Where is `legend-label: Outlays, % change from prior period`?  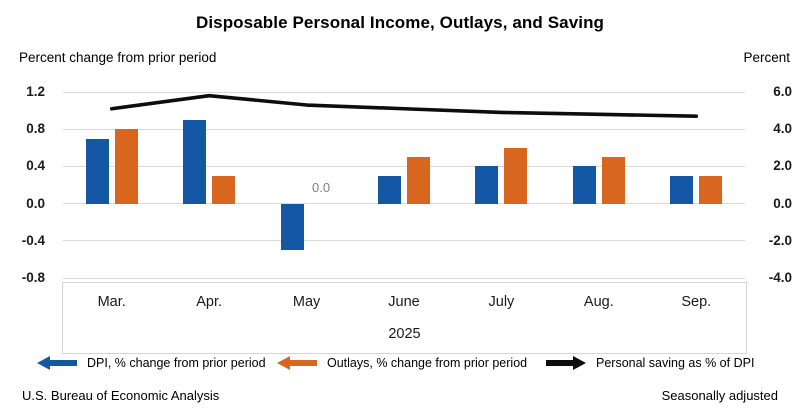
legend-label: Outlays, % change from prior period is located at coordinates (427, 363).